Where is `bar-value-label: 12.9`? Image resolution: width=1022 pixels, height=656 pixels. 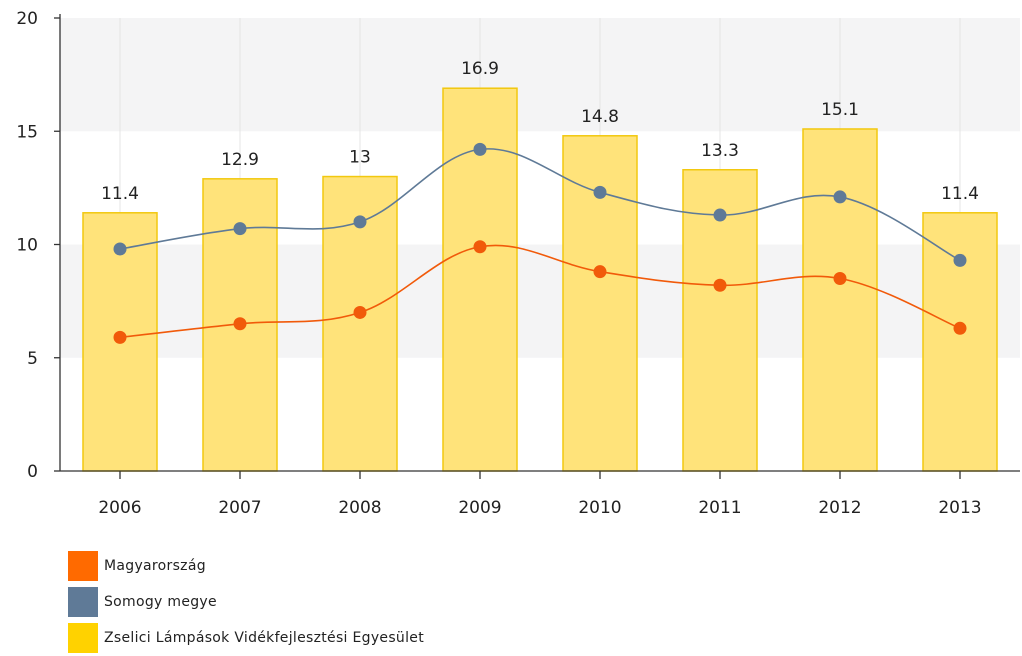 bar-value-label: 12.9 is located at coordinates (240, 160).